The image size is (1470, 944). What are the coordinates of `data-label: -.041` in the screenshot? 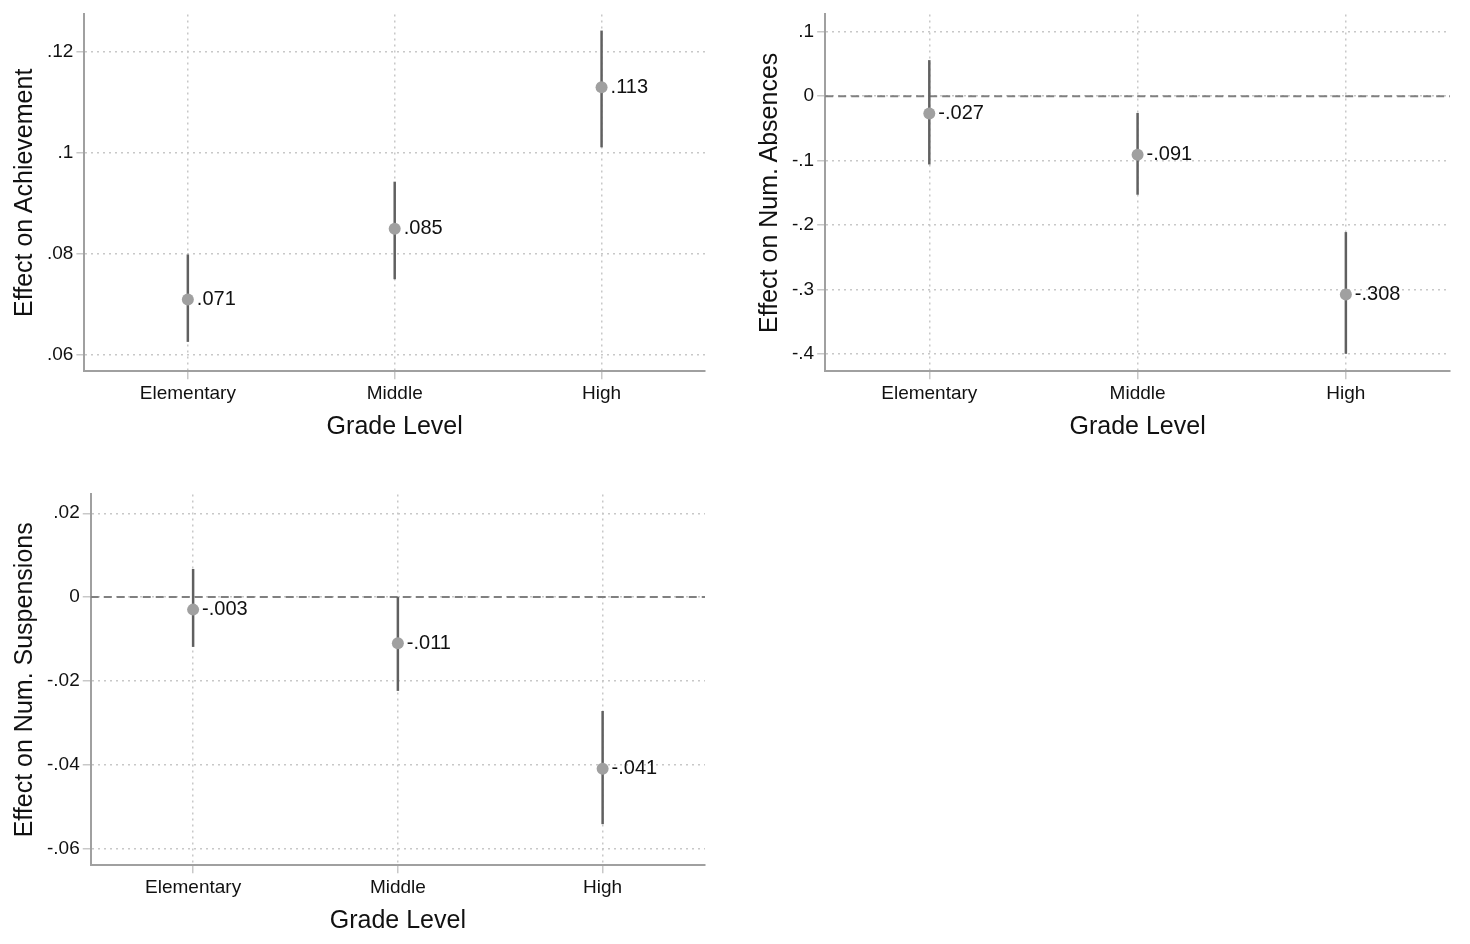 It's located at (634, 767).